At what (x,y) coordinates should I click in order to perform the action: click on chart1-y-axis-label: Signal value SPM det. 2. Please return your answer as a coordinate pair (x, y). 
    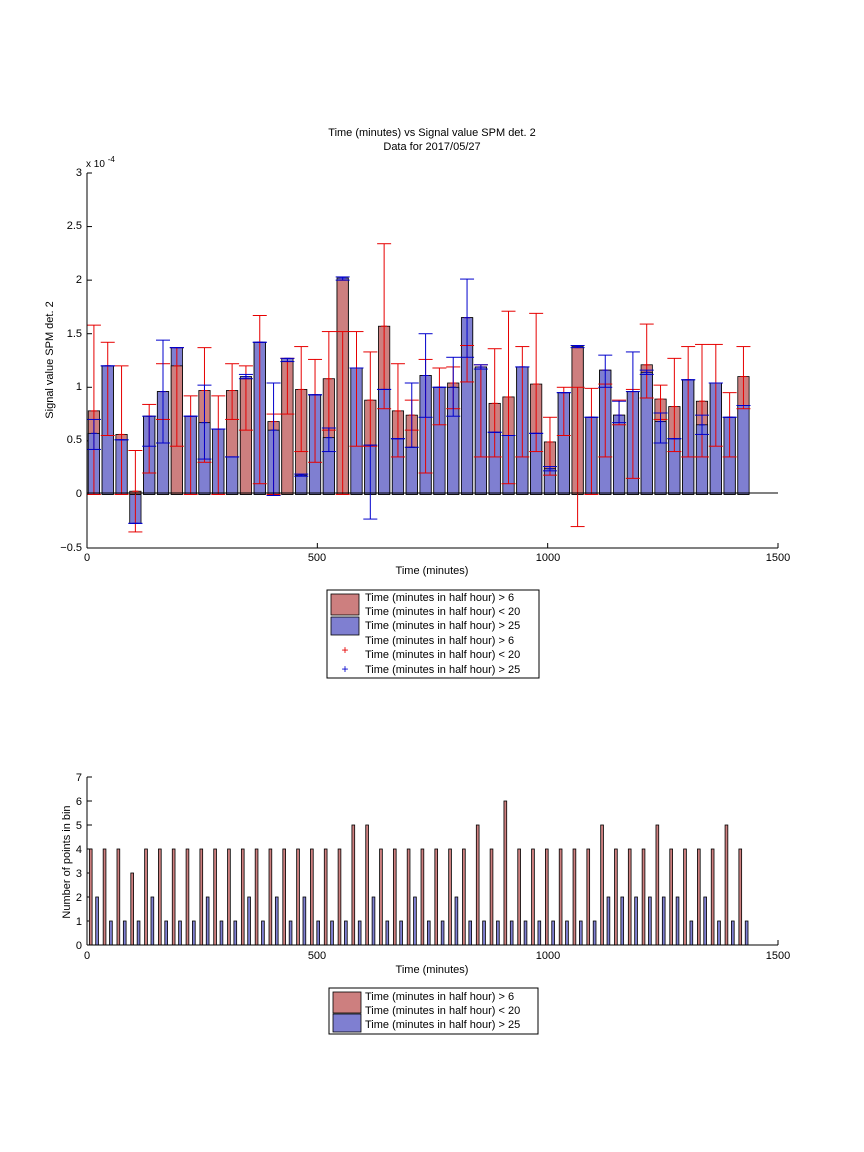
    Looking at the image, I should click on (50, 359).